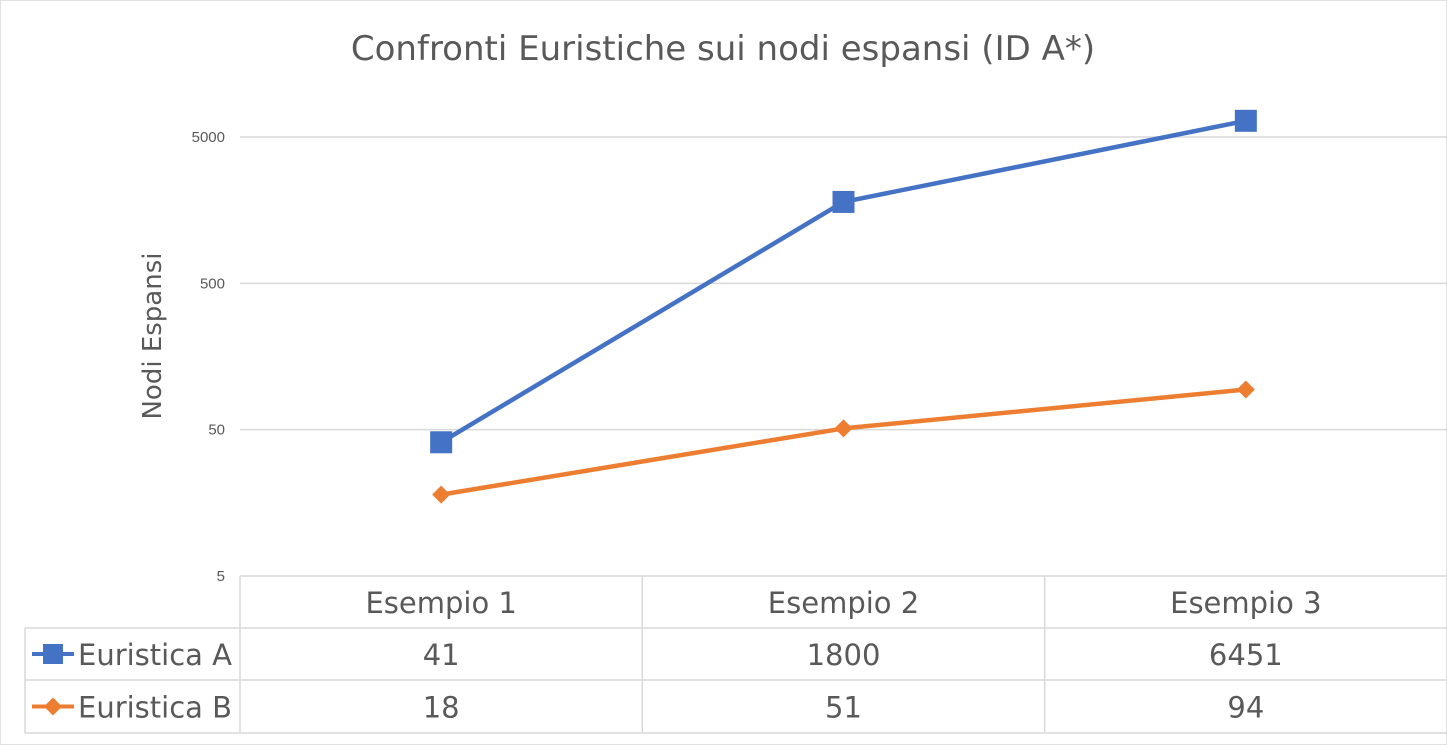  Describe the element at coordinates (216, 430) in the screenshot. I see `y-tick-label: 50` at that location.